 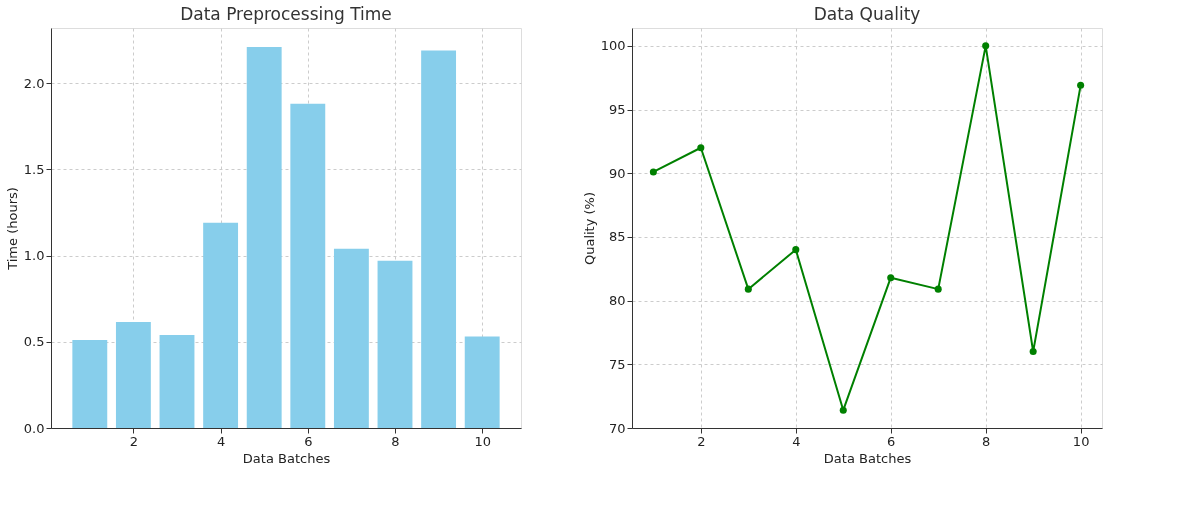 I want to click on y-tick-label: 80, so click(x=617, y=301).